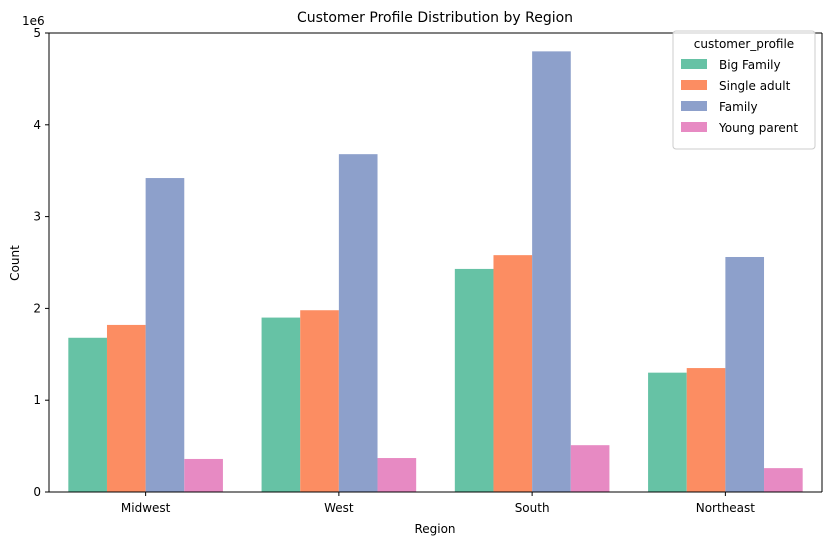 This screenshot has width=833, height=545. I want to click on bar-family-northeast, so click(745, 374).